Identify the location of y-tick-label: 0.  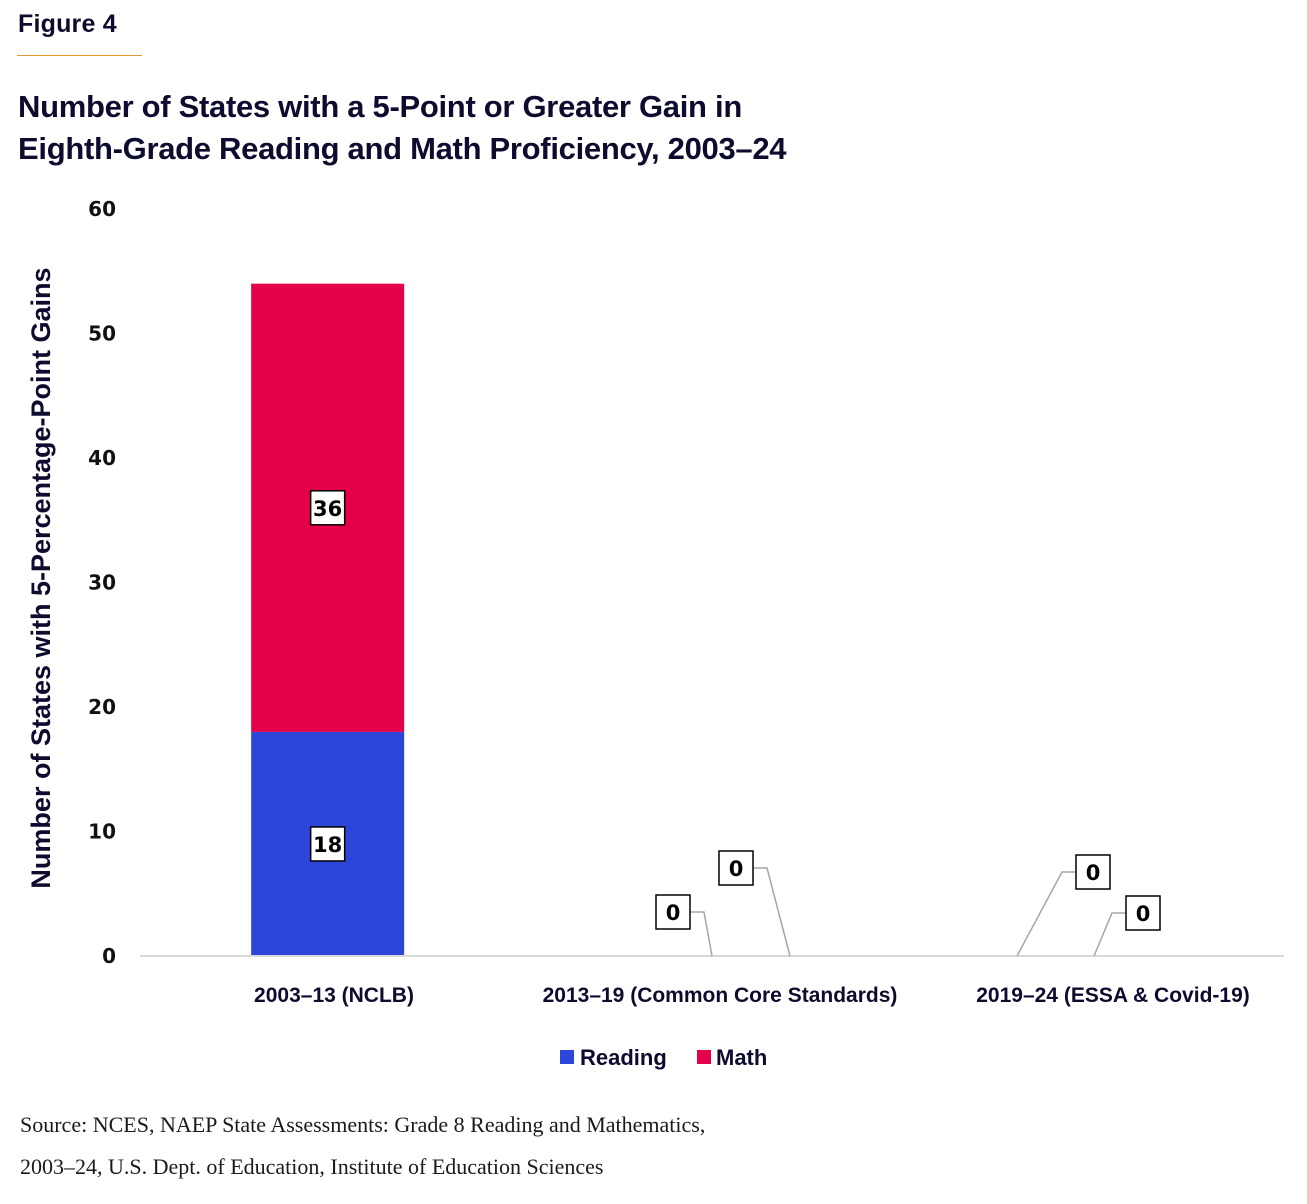
(109, 956).